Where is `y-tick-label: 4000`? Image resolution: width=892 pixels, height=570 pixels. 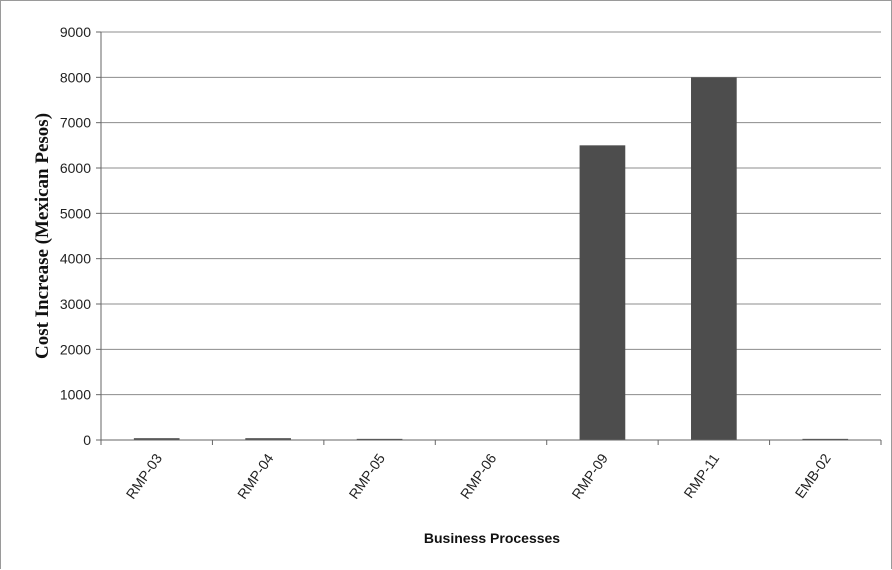 y-tick-label: 4000 is located at coordinates (75, 259).